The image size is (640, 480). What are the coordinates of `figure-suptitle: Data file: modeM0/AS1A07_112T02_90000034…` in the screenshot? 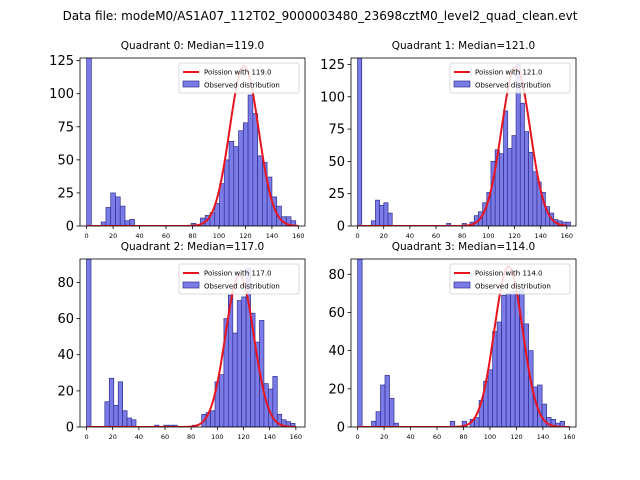 It's located at (320, 16).